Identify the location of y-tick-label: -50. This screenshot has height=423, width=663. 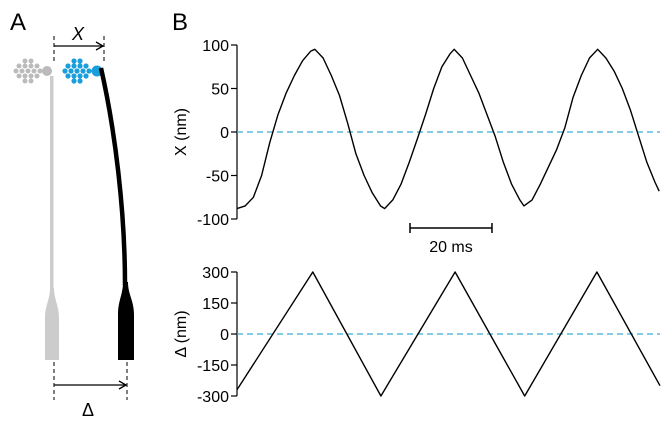
(217, 177).